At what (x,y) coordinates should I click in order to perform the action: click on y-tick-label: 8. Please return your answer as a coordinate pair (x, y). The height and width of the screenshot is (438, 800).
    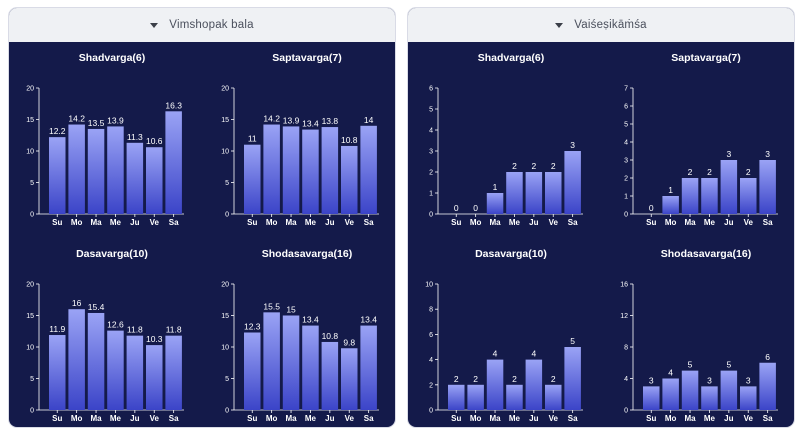
    Looking at the image, I should click on (626, 348).